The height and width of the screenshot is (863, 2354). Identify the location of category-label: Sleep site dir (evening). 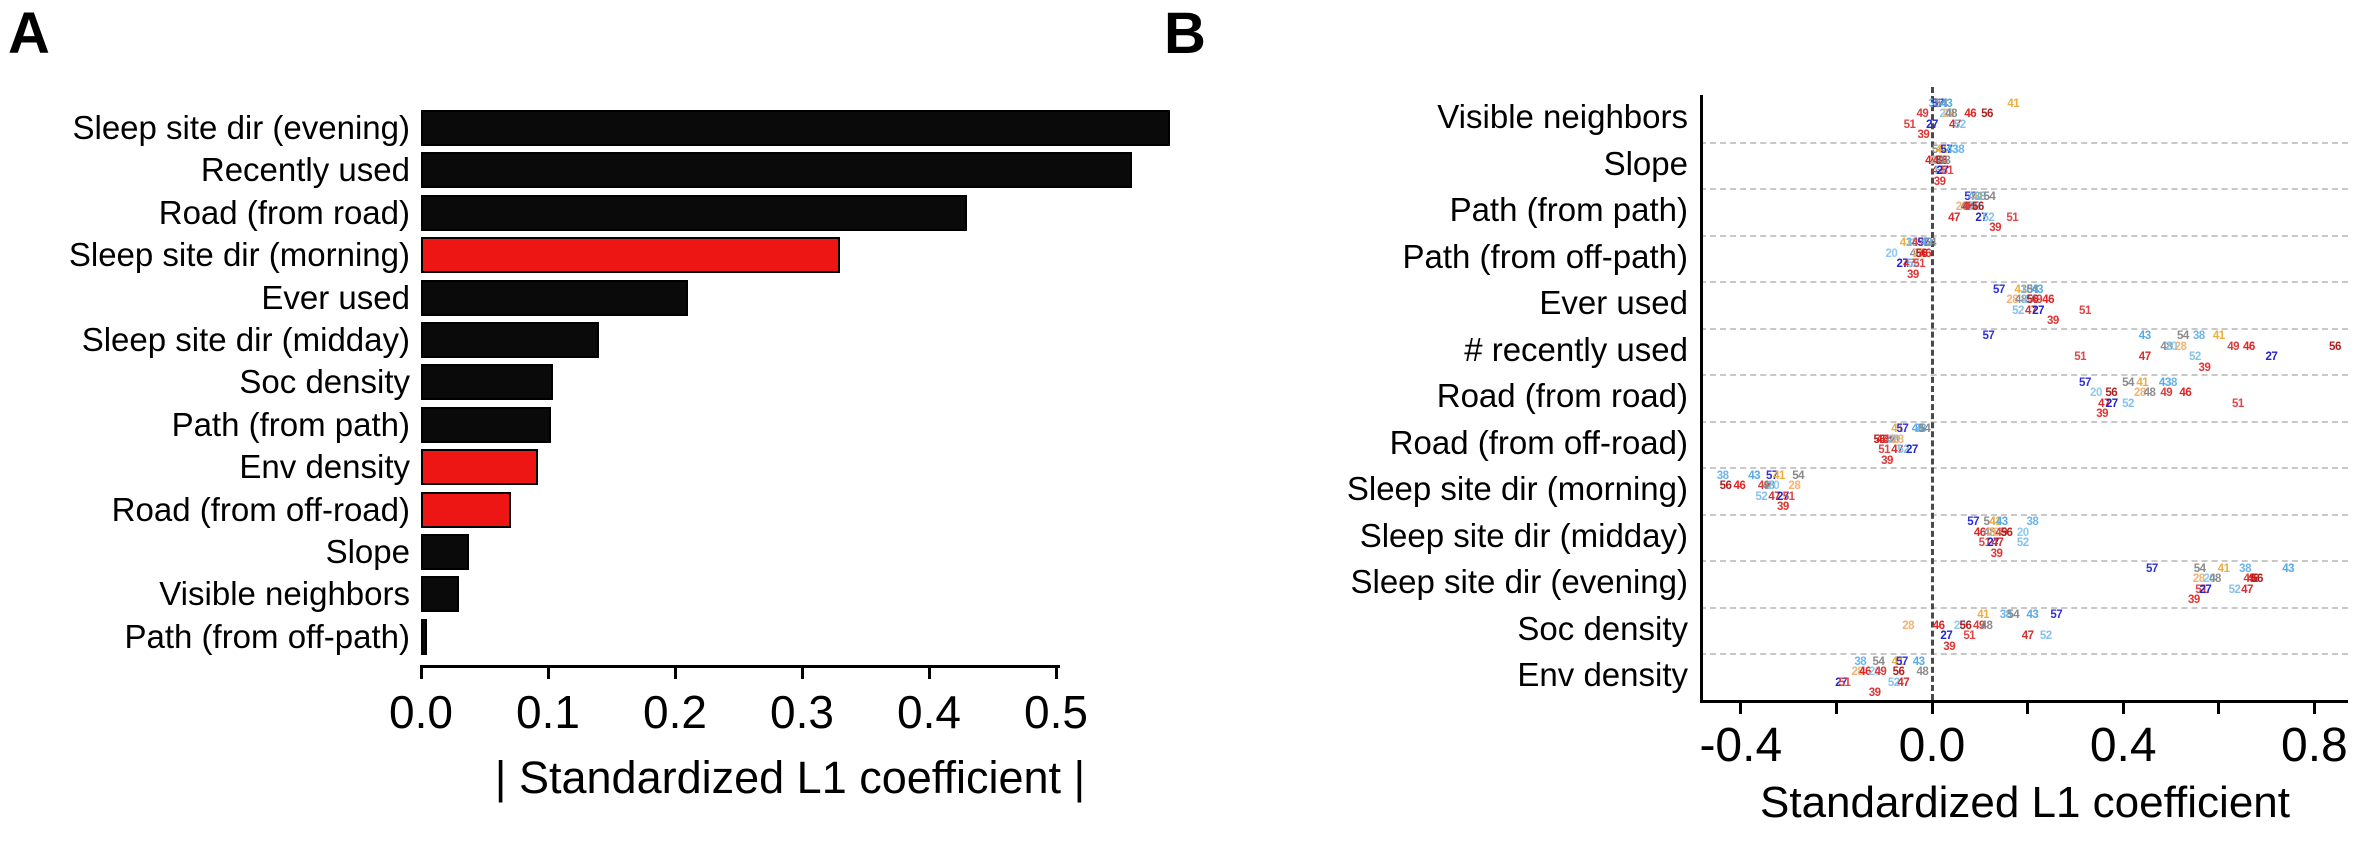
(1519, 582).